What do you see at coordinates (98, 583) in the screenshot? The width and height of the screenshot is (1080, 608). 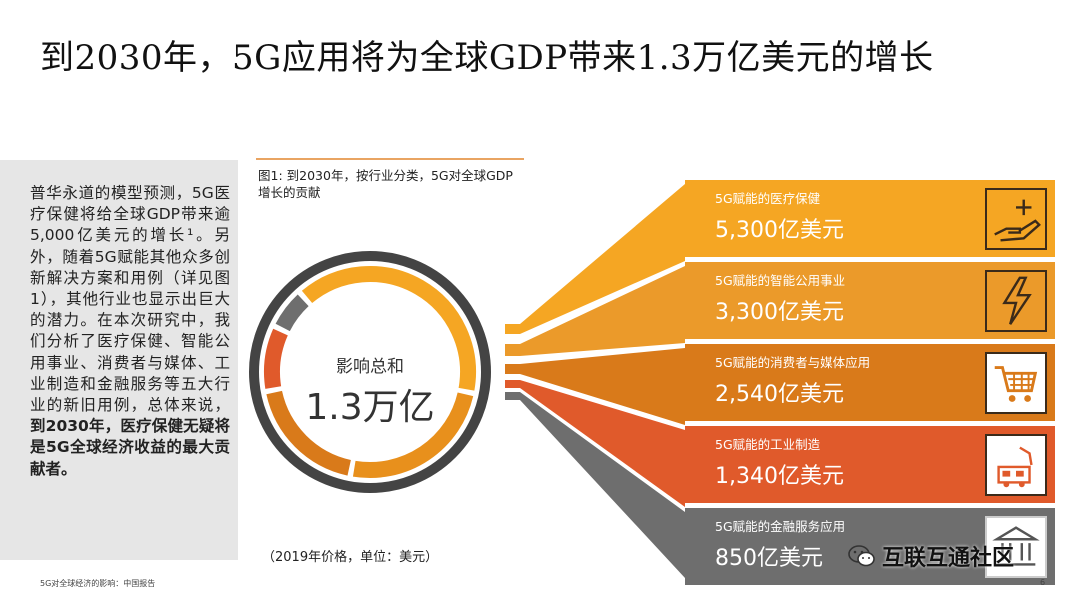 I see `footer-source: 5G对全球经济的影响：中国报告` at bounding box center [98, 583].